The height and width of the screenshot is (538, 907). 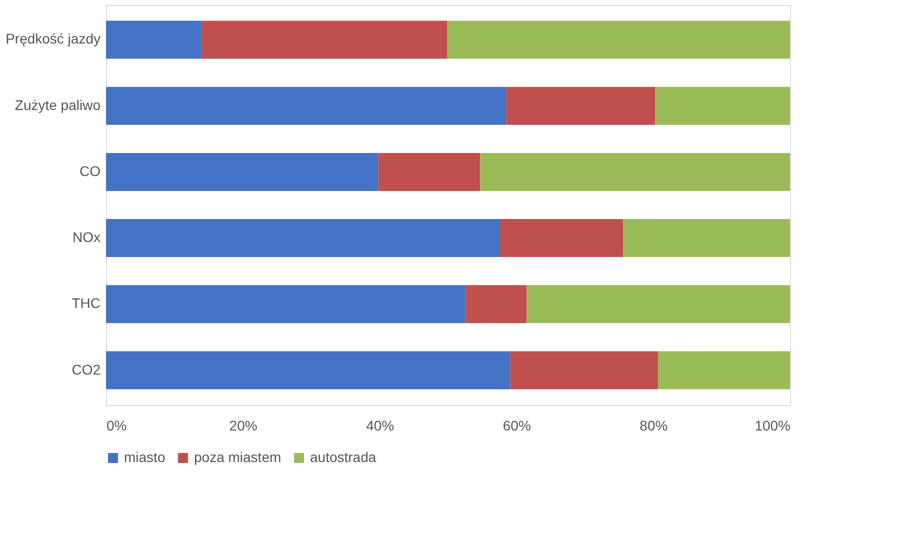 What do you see at coordinates (343, 457) in the screenshot?
I see `legend-label: autostrada` at bounding box center [343, 457].